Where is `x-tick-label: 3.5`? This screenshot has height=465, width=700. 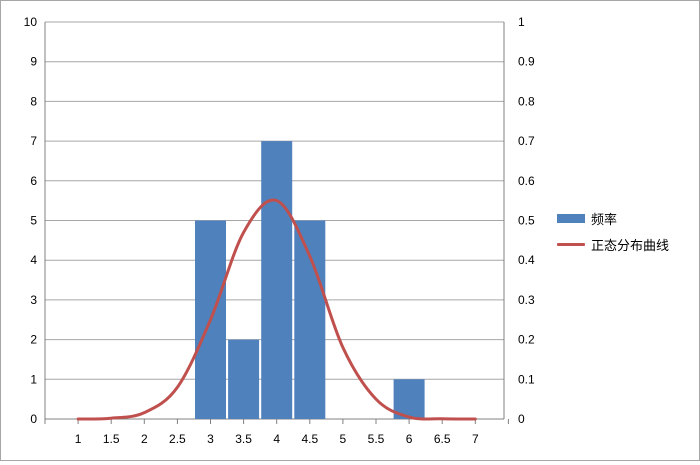
x-tick-label: 3.5 is located at coordinates (243, 439).